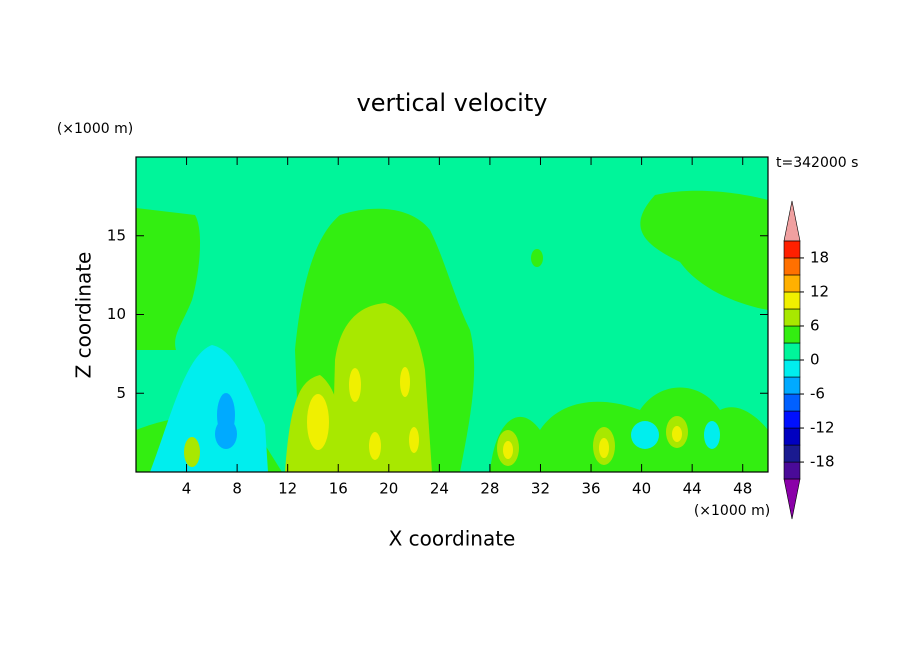  Describe the element at coordinates (815, 360) in the screenshot. I see `colorbar-tick-label: 0` at that location.